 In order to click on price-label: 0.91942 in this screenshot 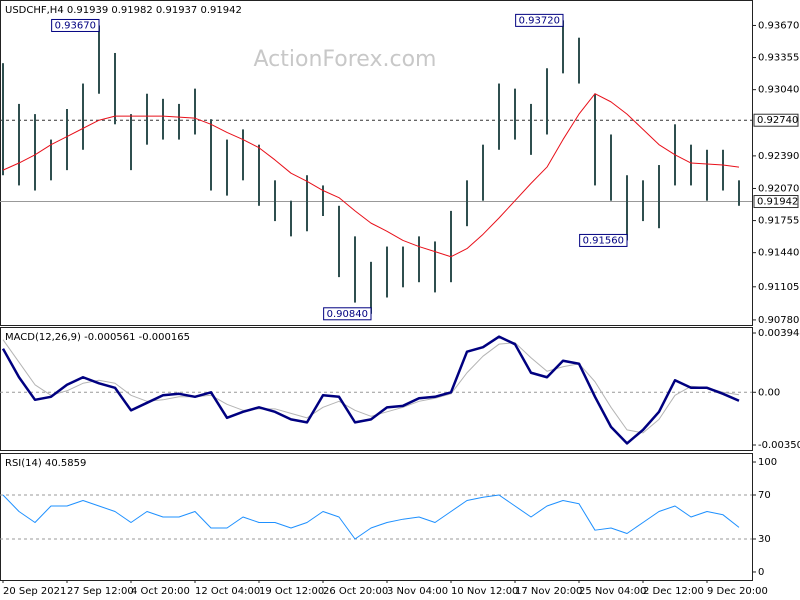, I will do `click(777, 202)`.